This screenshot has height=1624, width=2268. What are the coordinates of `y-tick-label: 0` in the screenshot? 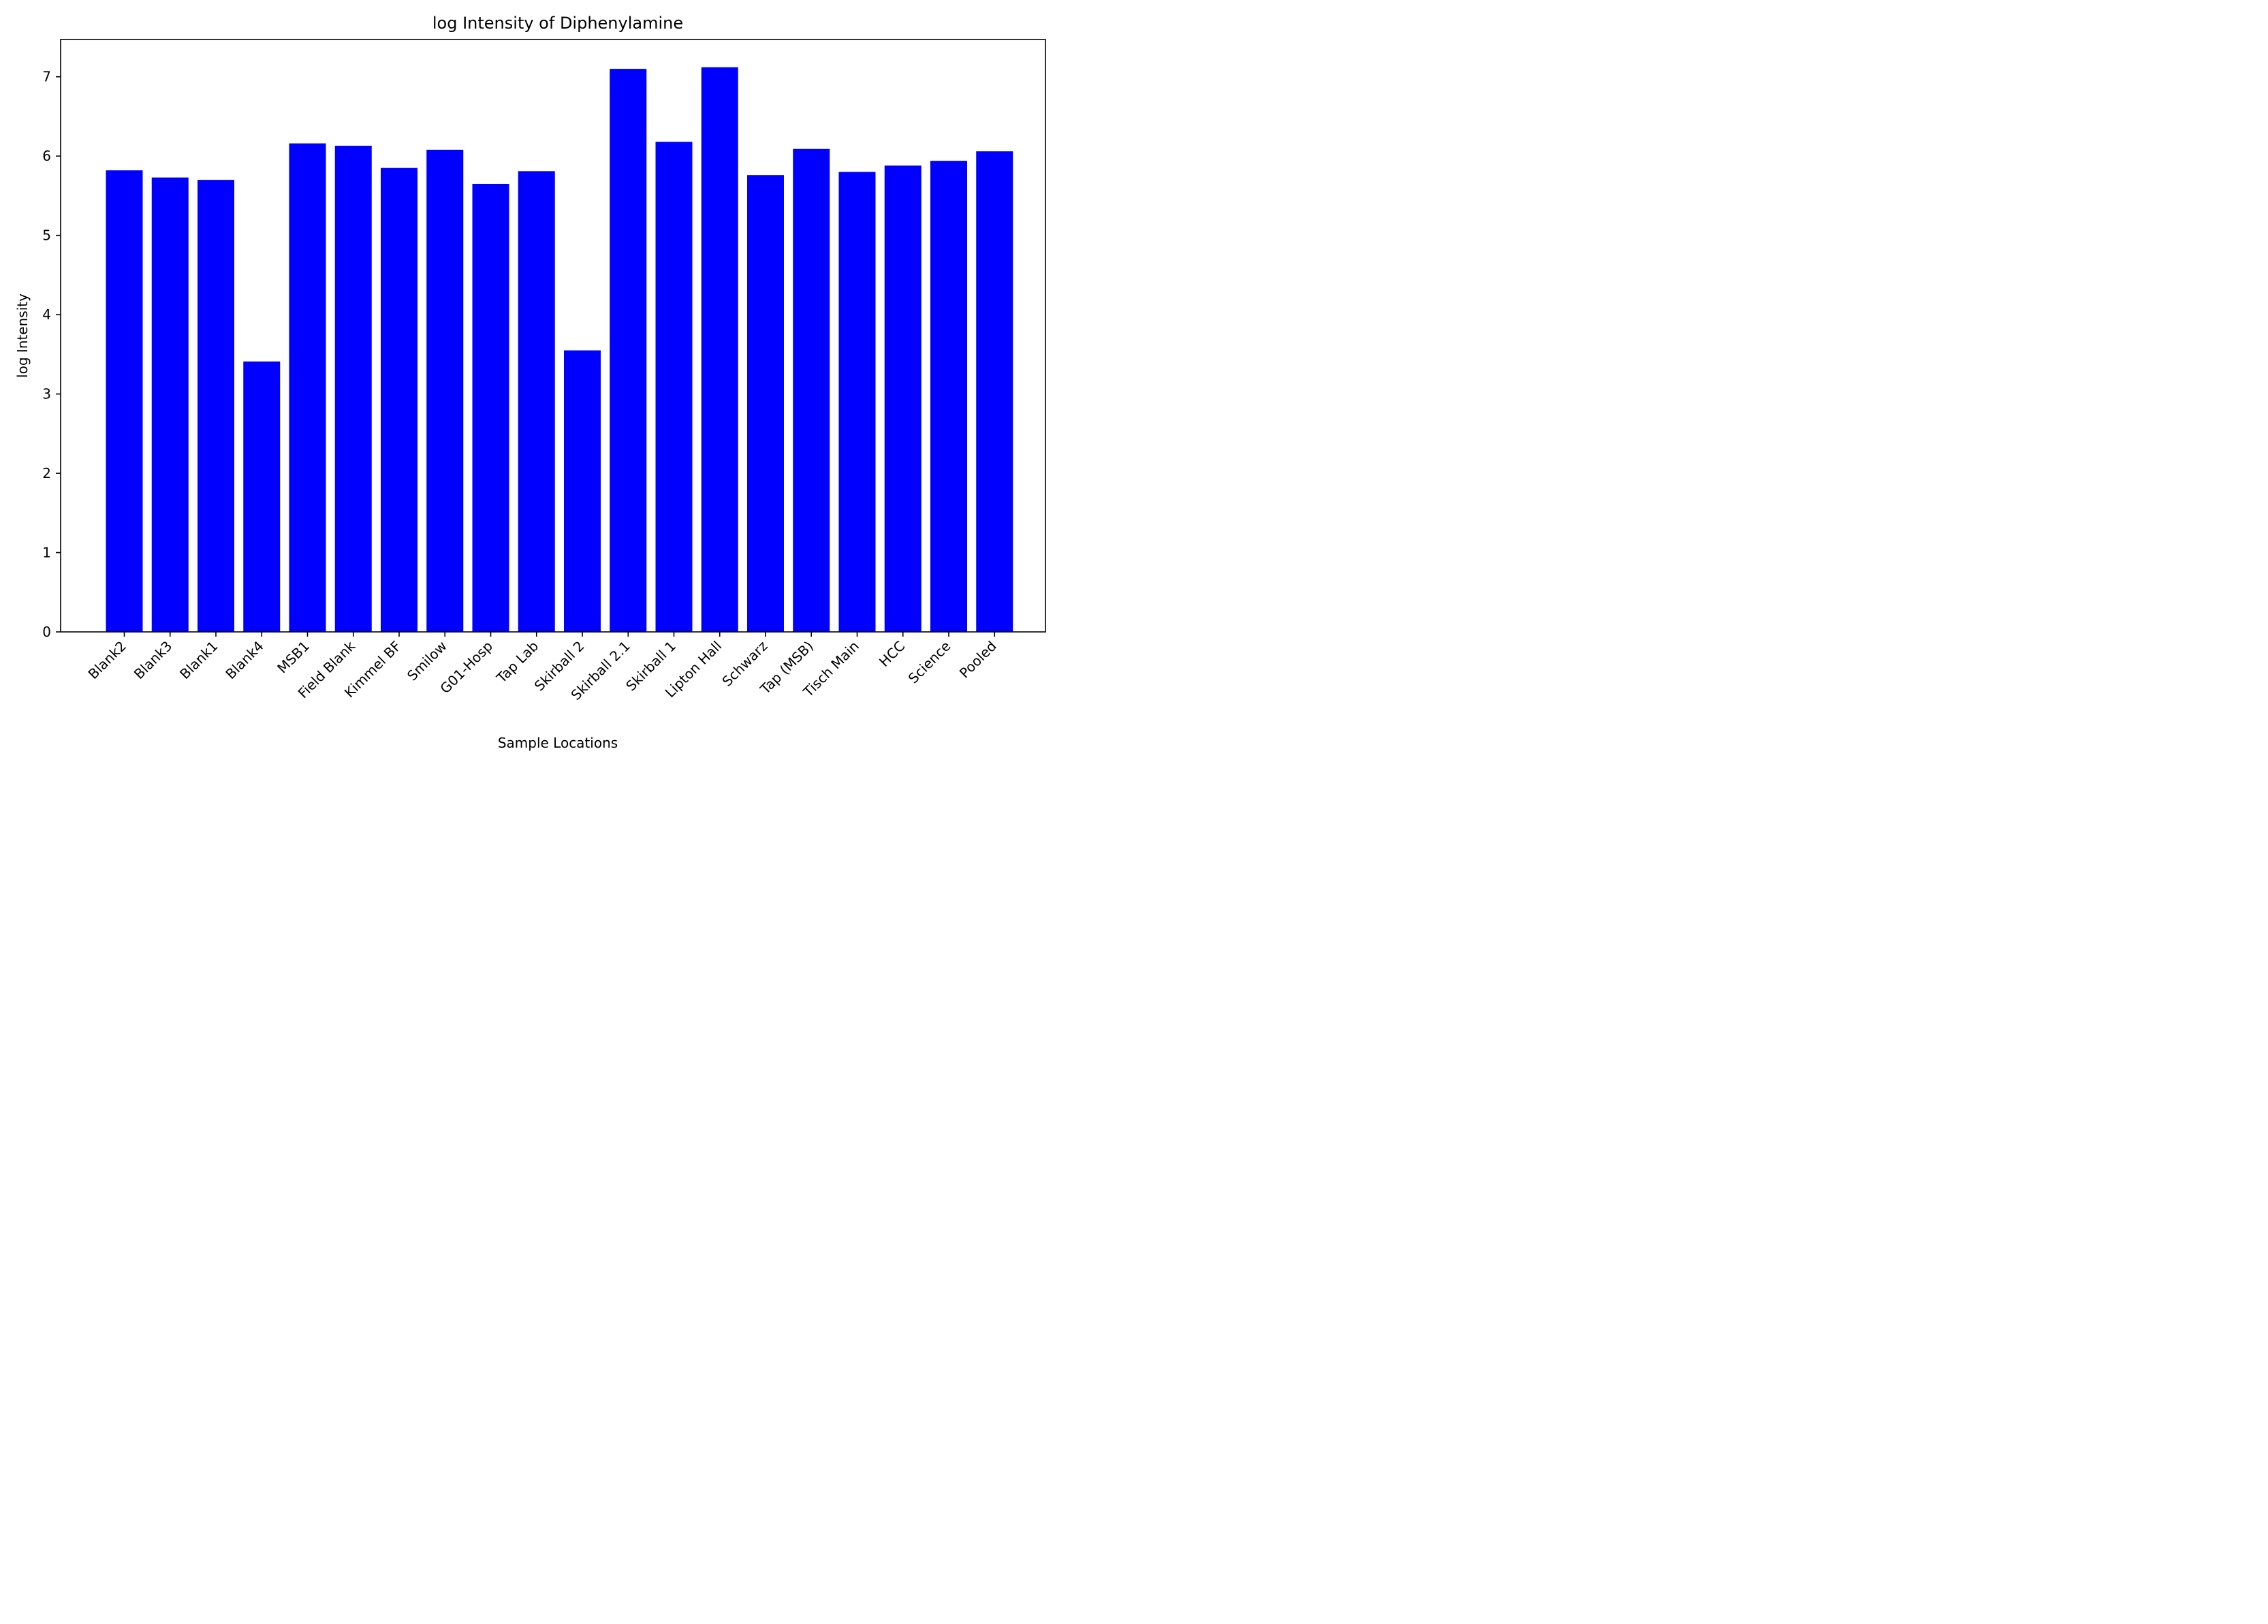 It's located at (46, 632).